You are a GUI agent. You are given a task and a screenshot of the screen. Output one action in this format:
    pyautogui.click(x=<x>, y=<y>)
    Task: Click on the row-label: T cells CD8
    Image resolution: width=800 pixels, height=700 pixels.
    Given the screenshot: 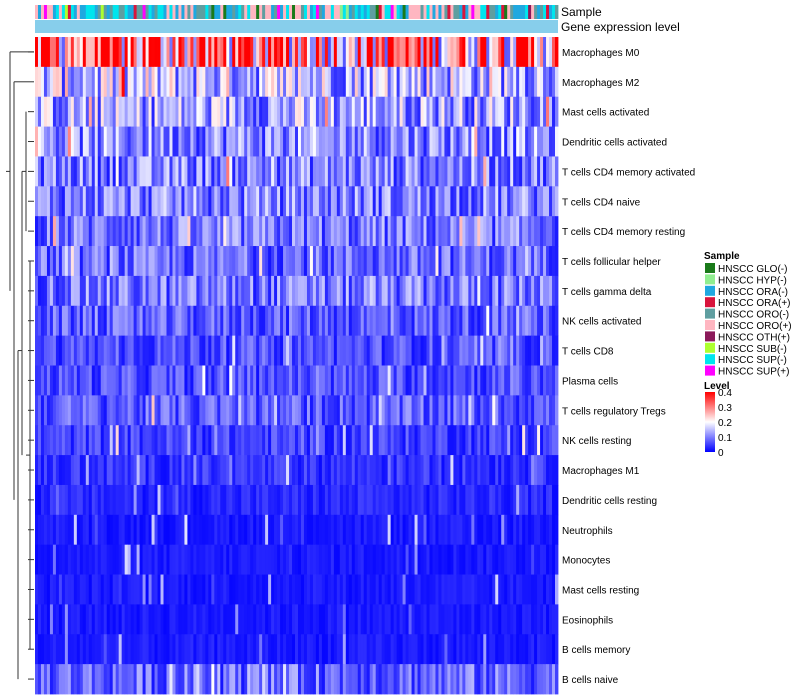 What is the action you would take?
    pyautogui.click(x=588, y=352)
    